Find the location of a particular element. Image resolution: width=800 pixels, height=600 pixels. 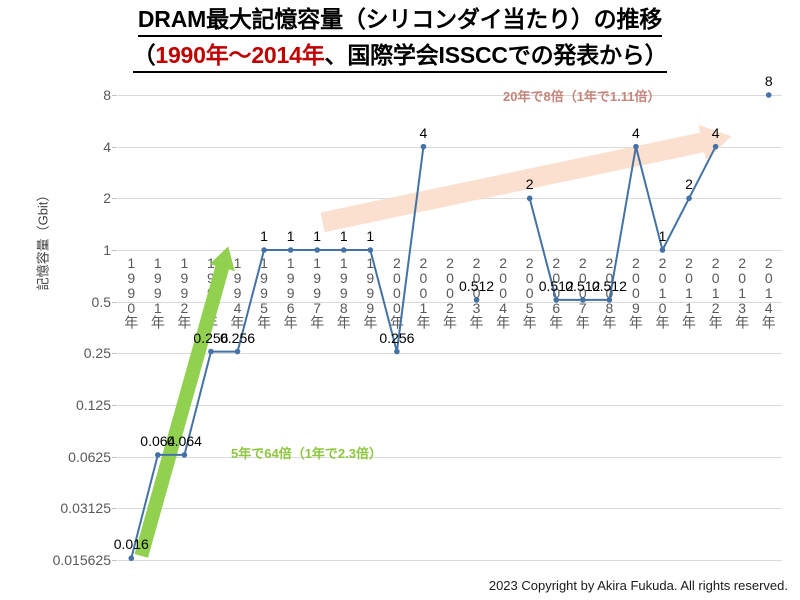

x-axis-tick-label: 2003年 is located at coordinates (476, 291).